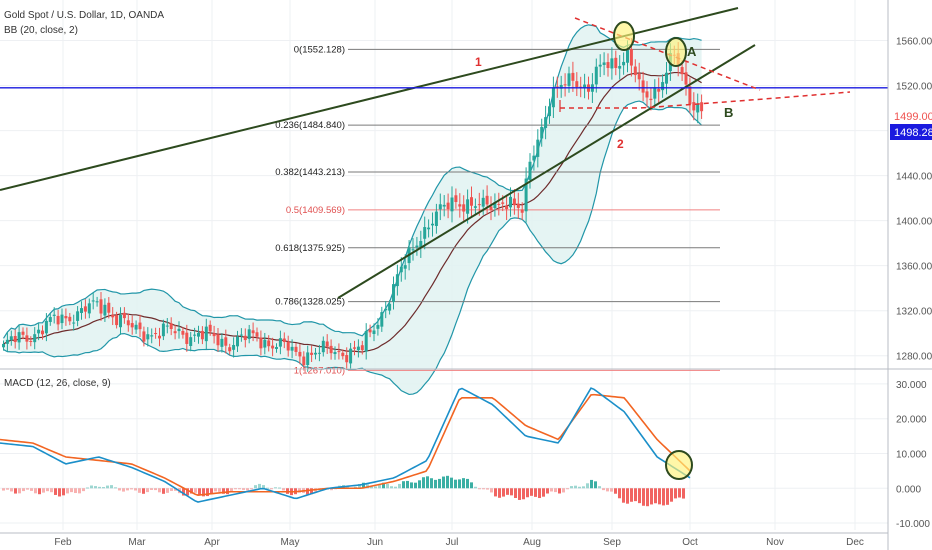 Image resolution: width=932 pixels, height=550 pixels. I want to click on line-price-badge, so click(911, 132).